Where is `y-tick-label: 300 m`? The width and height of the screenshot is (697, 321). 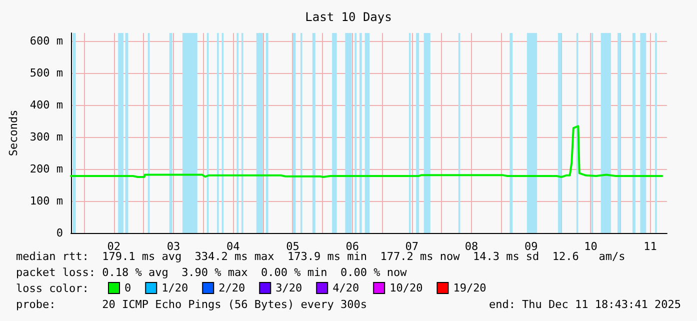
y-tick-label: 300 m is located at coordinates (47, 137).